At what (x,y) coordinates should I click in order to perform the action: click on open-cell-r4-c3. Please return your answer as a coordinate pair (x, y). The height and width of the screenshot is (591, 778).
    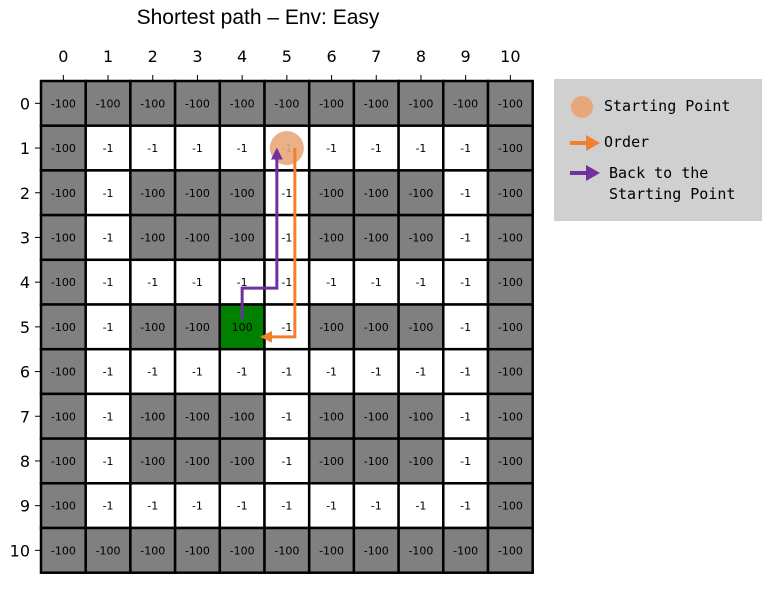
    Looking at the image, I should click on (197, 282).